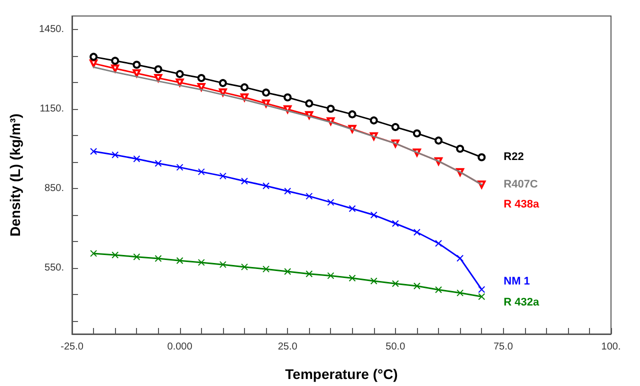 The image size is (640, 386). Describe the element at coordinates (503, 347) in the screenshot. I see `x-tick-label: 75.0` at that location.